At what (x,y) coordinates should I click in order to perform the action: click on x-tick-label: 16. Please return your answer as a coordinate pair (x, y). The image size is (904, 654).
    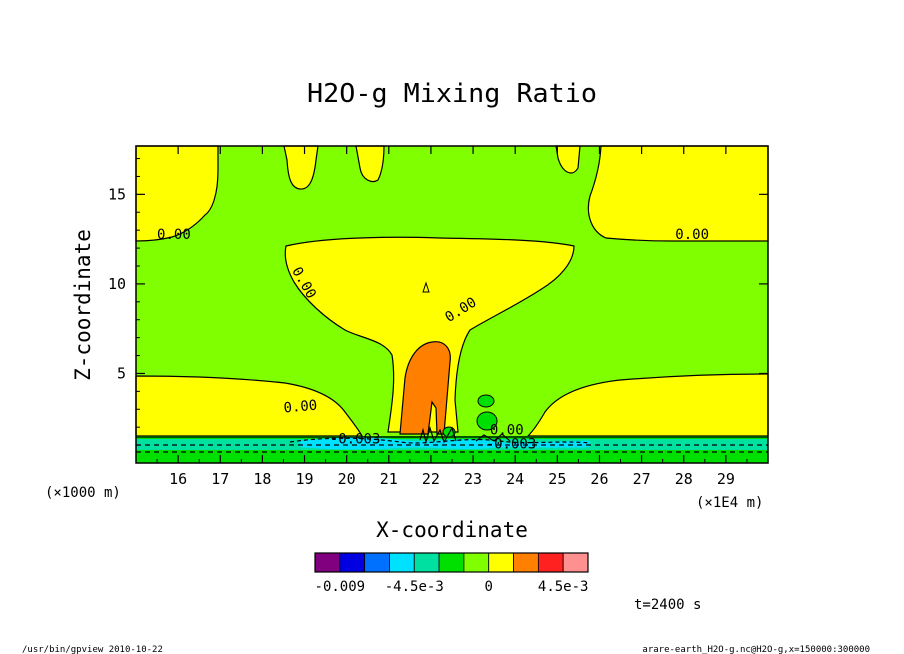
    Looking at the image, I should click on (178, 479).